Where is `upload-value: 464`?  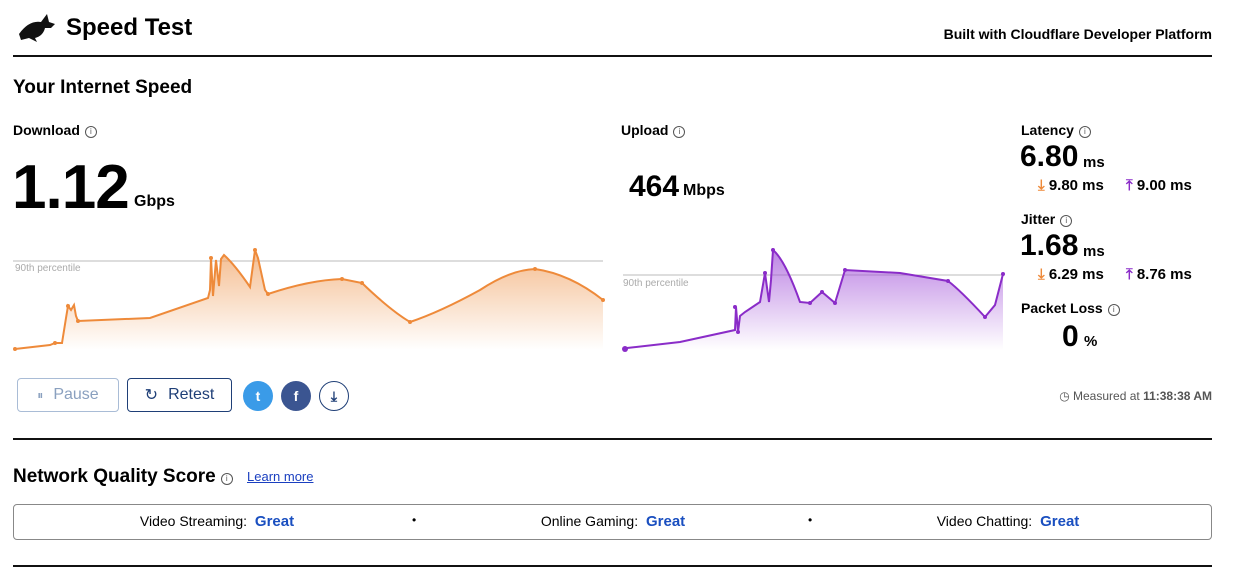
upload-value: 464 is located at coordinates (654, 186).